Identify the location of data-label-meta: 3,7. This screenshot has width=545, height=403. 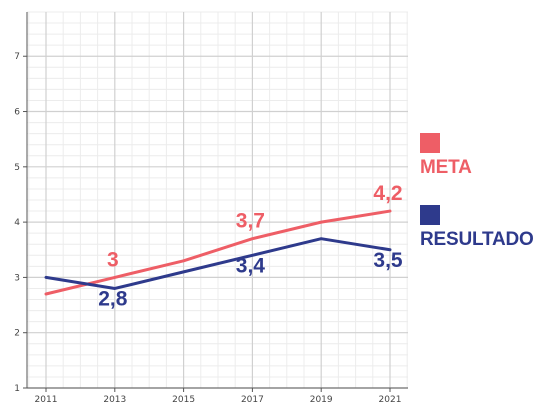
(250, 221).